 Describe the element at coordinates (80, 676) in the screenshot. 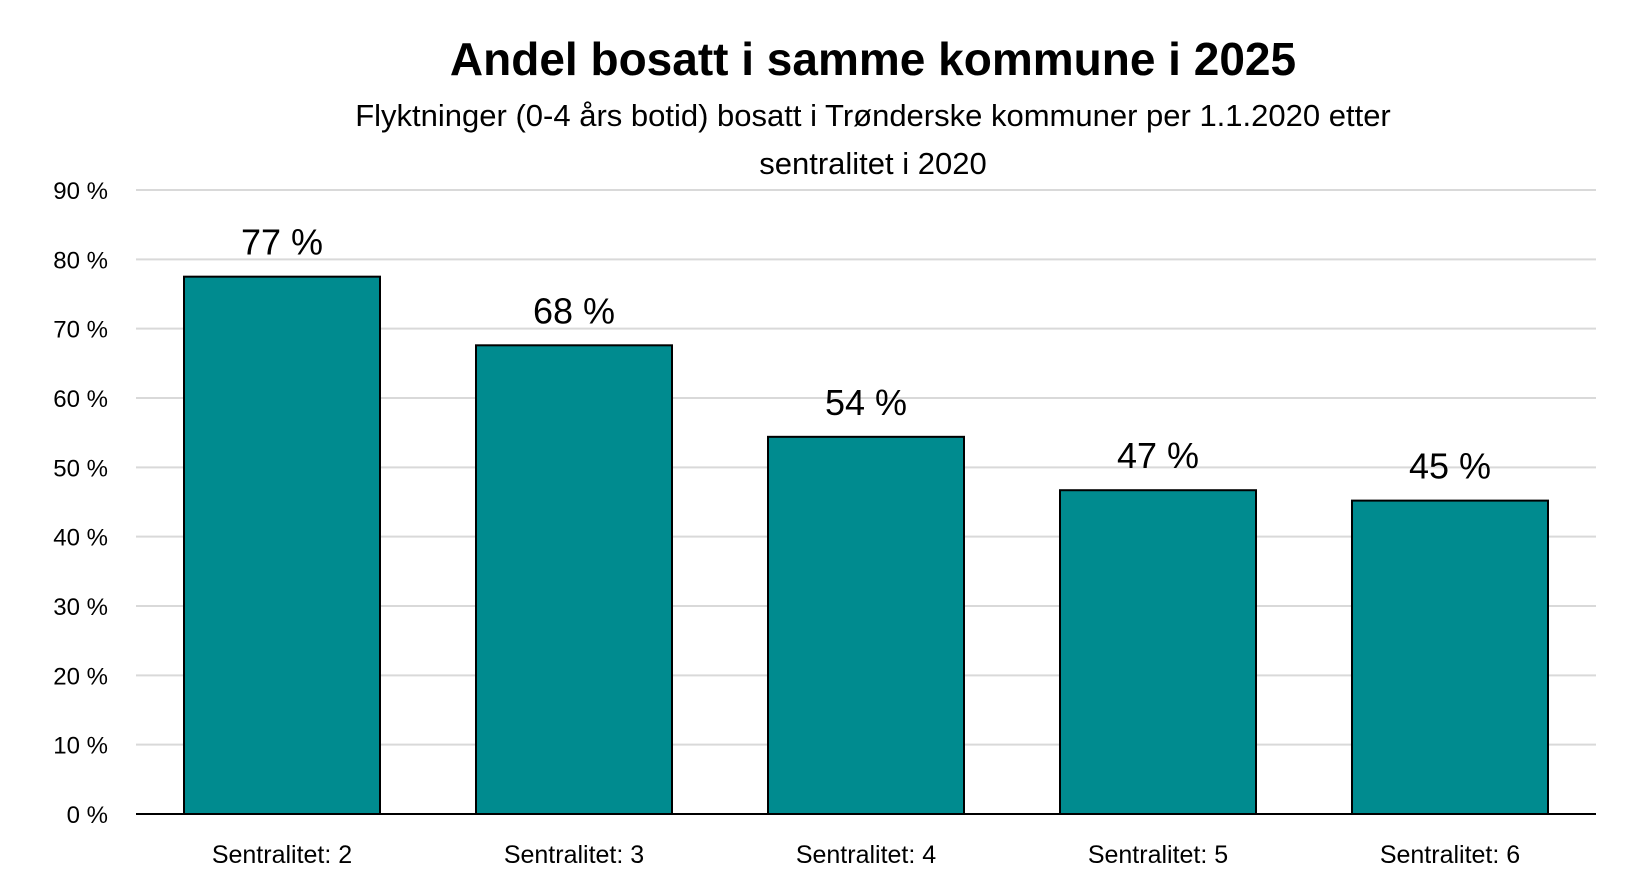

I see `y-tick-label: 20 %` at that location.